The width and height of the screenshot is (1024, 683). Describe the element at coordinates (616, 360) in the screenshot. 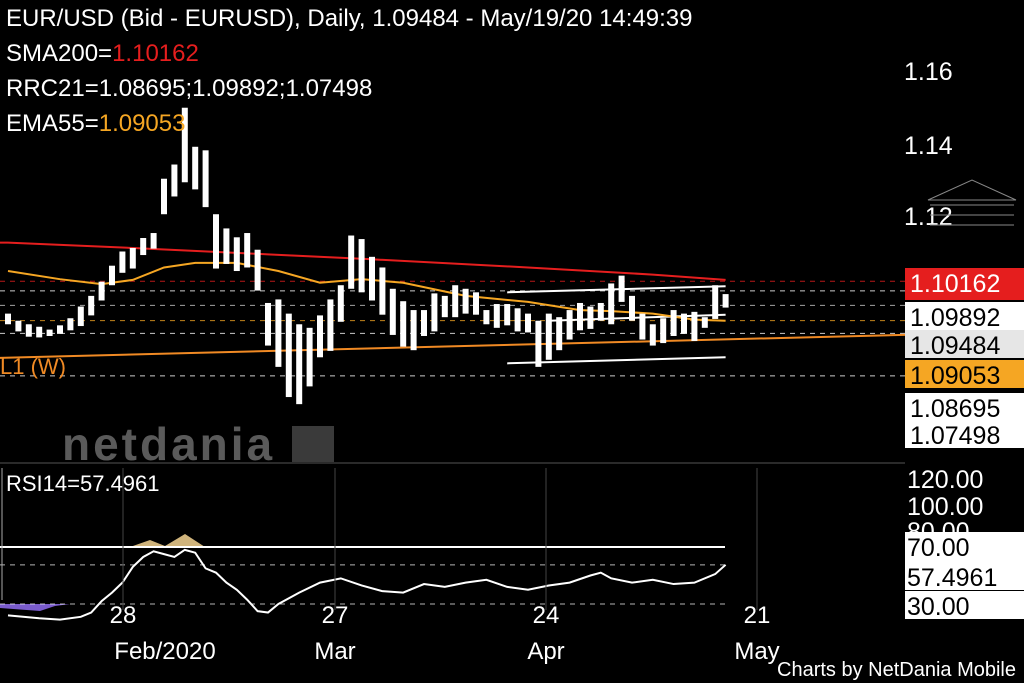

I see `regression-channel-lower` at that location.